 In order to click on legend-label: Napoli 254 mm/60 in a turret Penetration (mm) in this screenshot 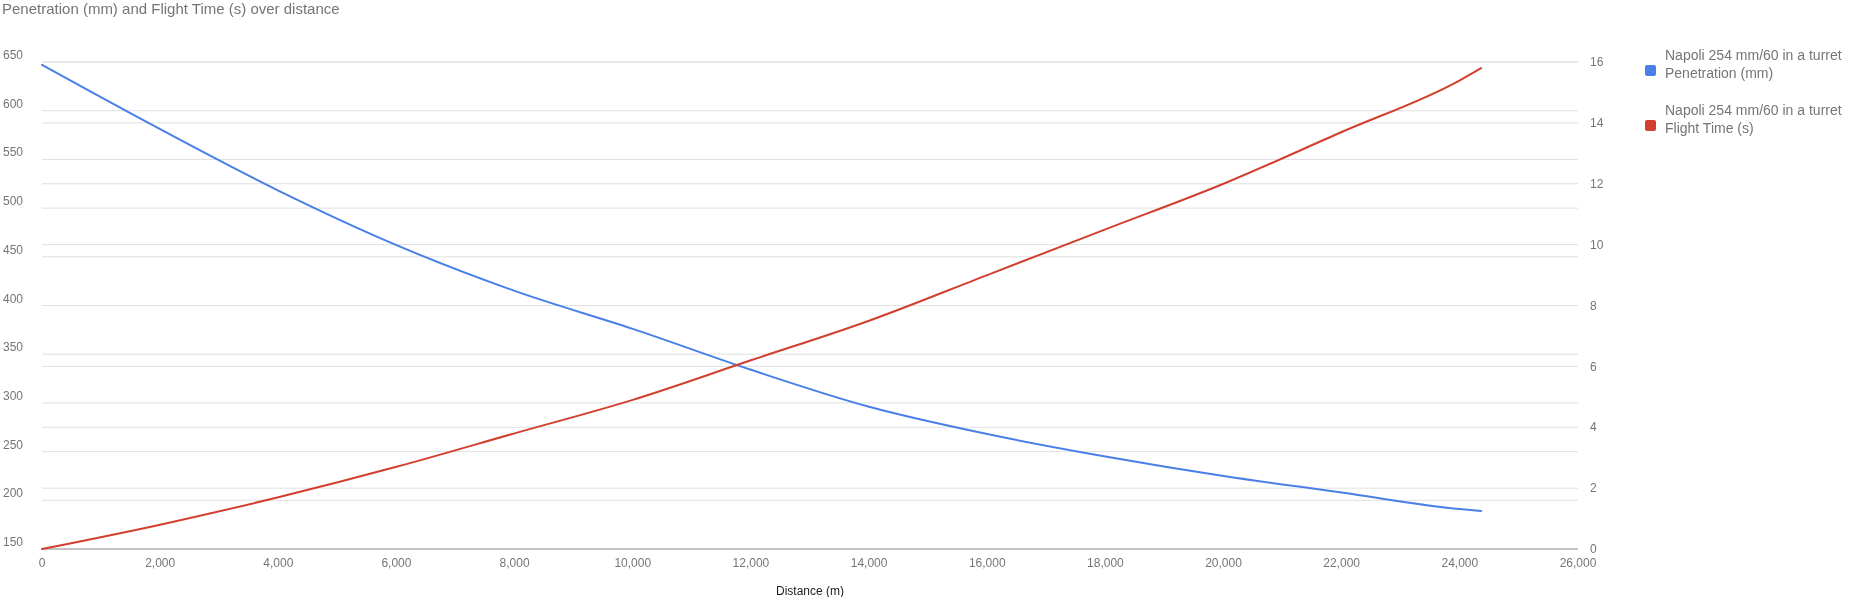, I will do `click(1753, 64)`.